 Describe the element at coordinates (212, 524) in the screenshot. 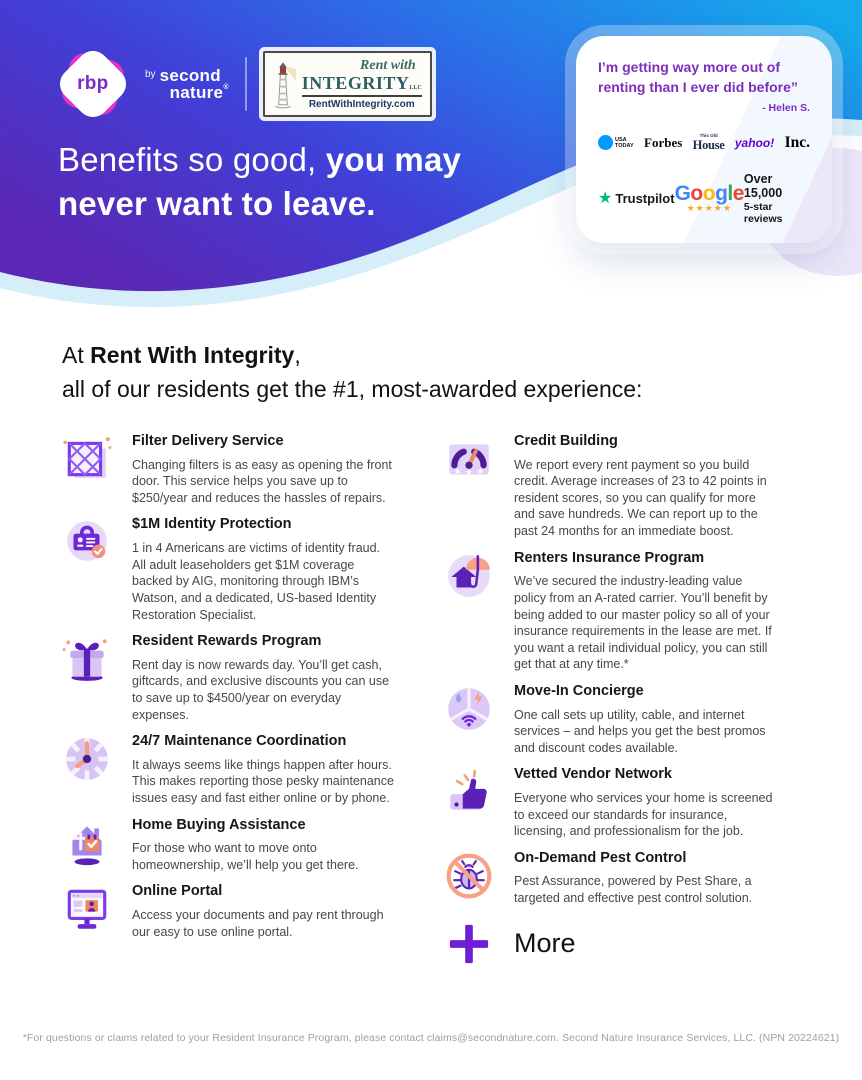

I see `benefit-title: $1M Identity Protection` at that location.